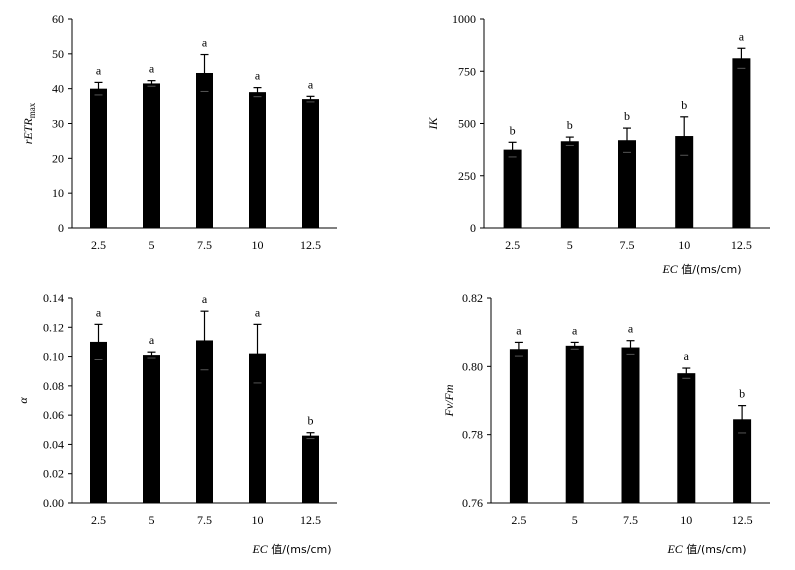 This screenshot has width=795, height=570. What do you see at coordinates (58, 54) in the screenshot?
I see `y-tick-label: 50` at bounding box center [58, 54].